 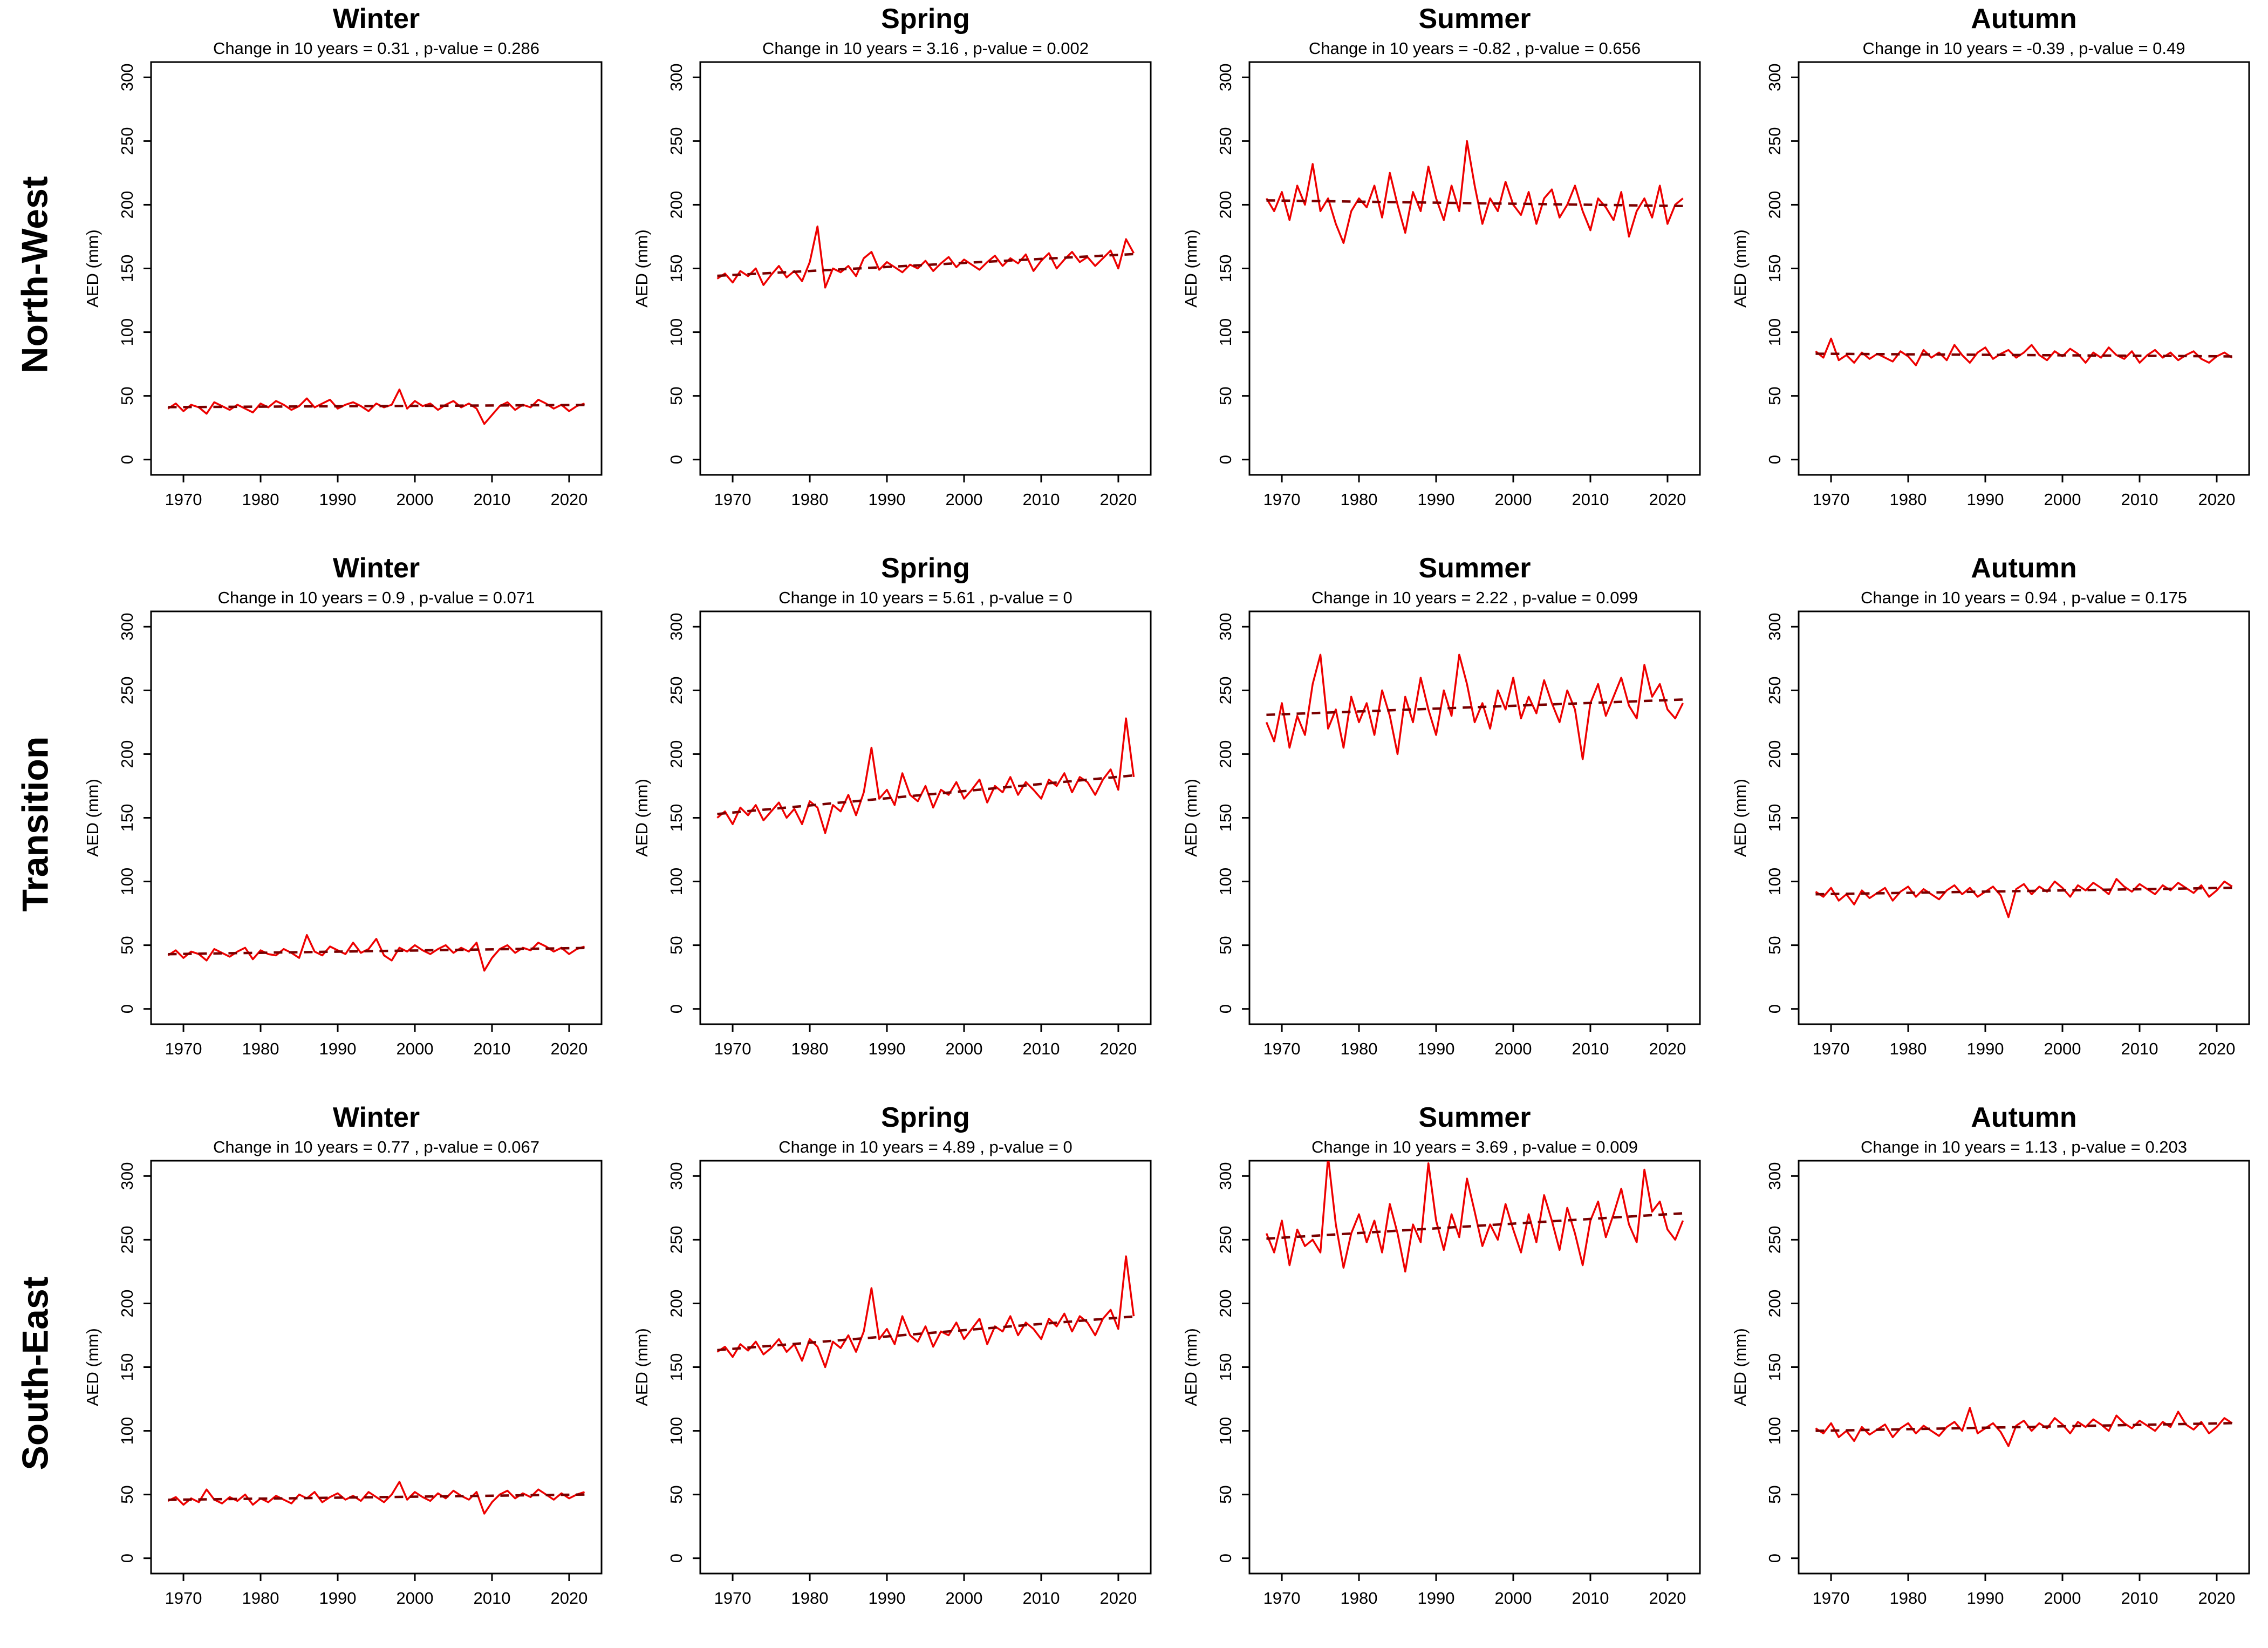 What do you see at coordinates (1474, 19) in the screenshot?
I see `panel-title: Summer` at bounding box center [1474, 19].